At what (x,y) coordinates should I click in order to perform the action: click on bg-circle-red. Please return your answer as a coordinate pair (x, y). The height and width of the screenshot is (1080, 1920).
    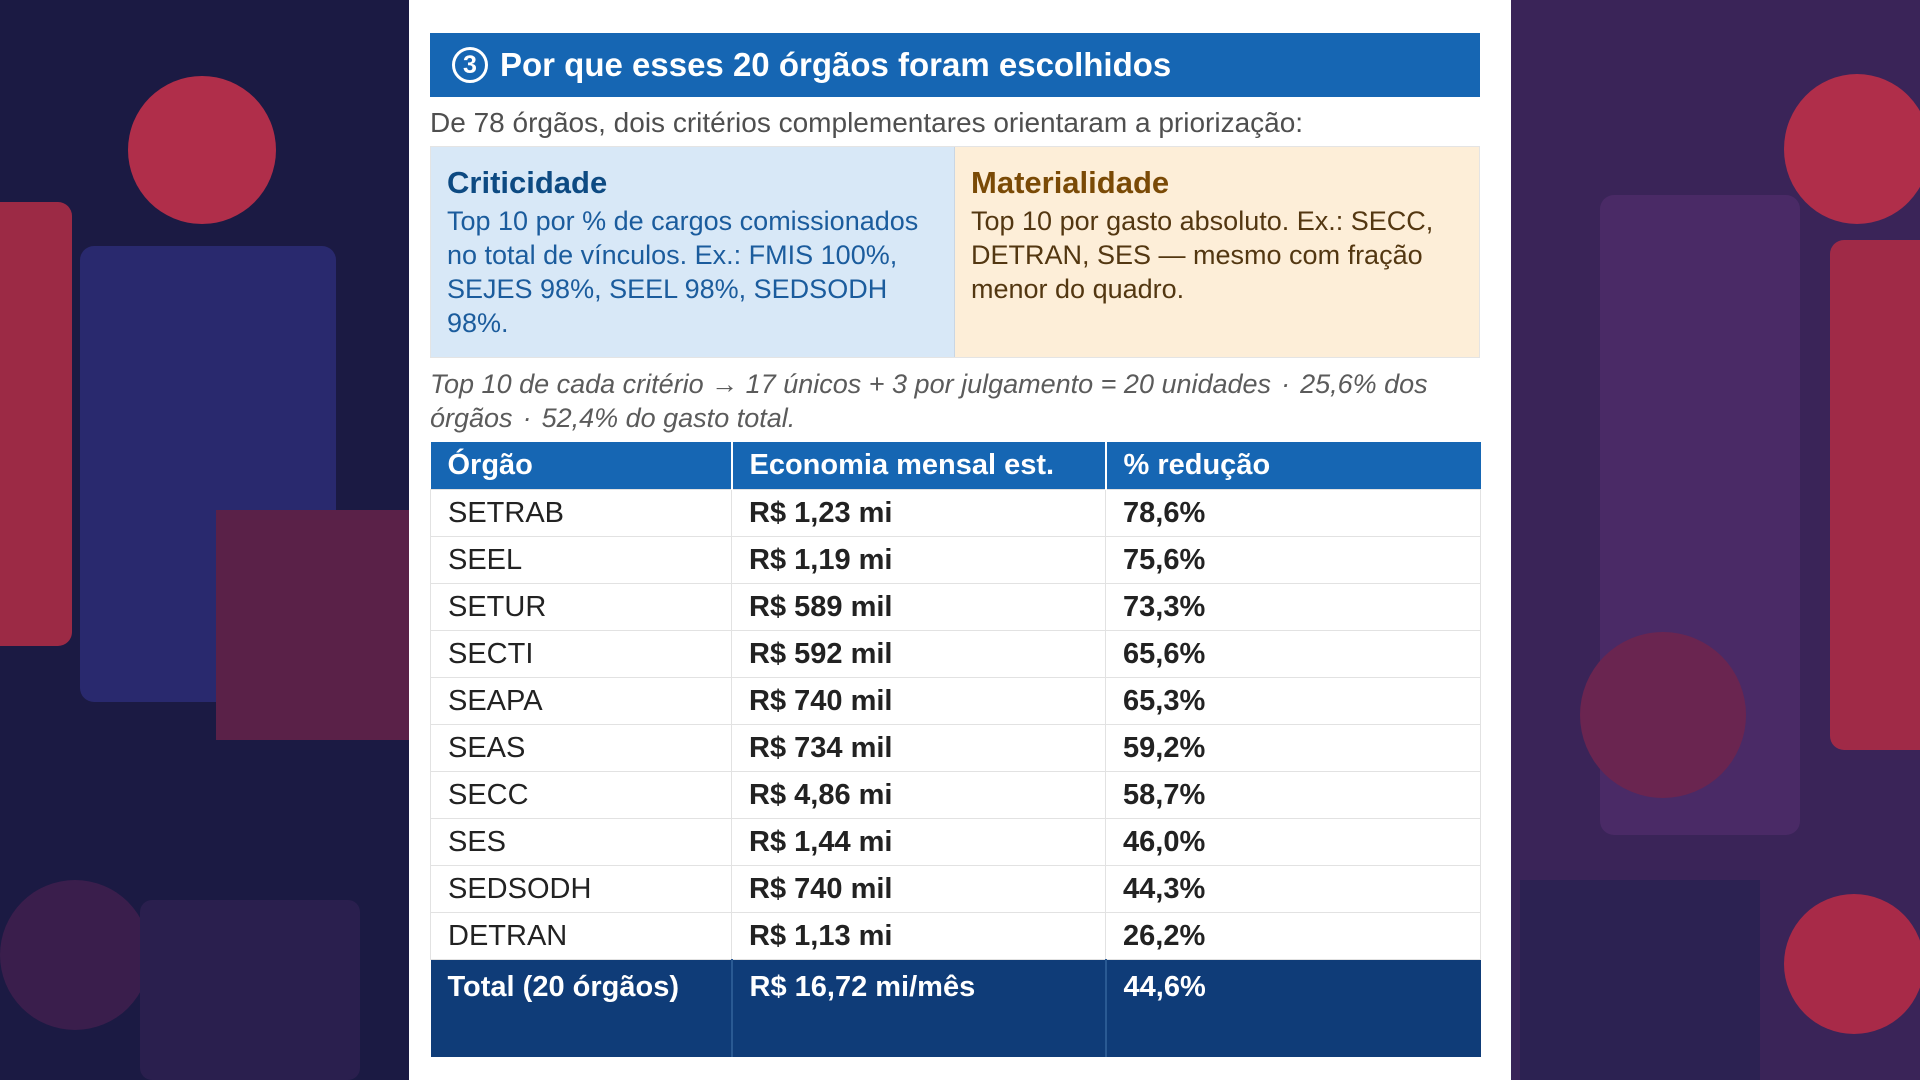
    Looking at the image, I should click on (202, 150).